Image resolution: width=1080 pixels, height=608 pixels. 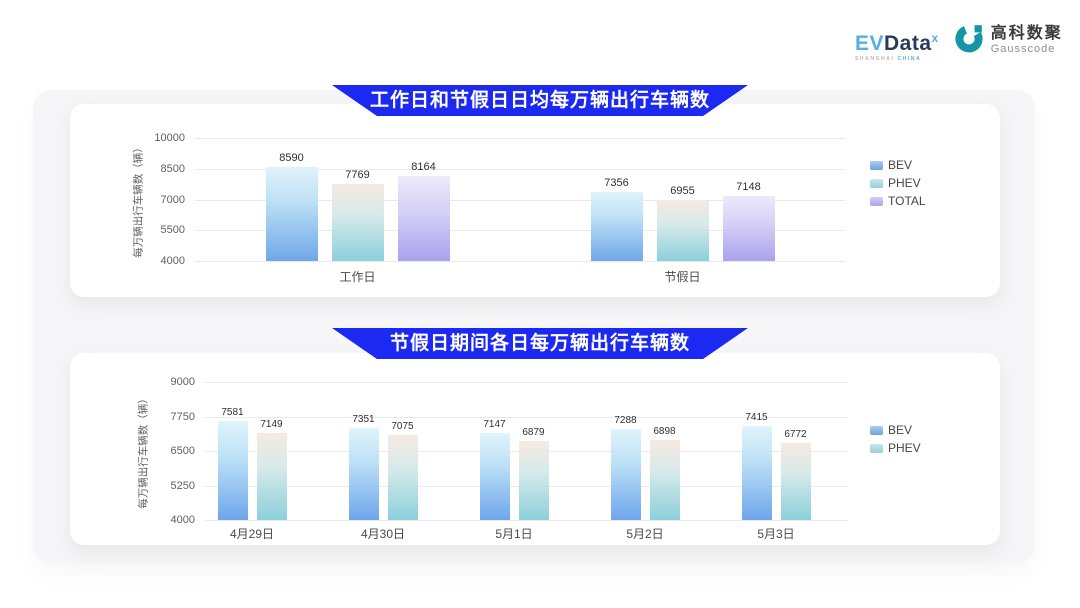 What do you see at coordinates (172, 199) in the screenshot?
I see `y-tick-label: 7000` at bounding box center [172, 199].